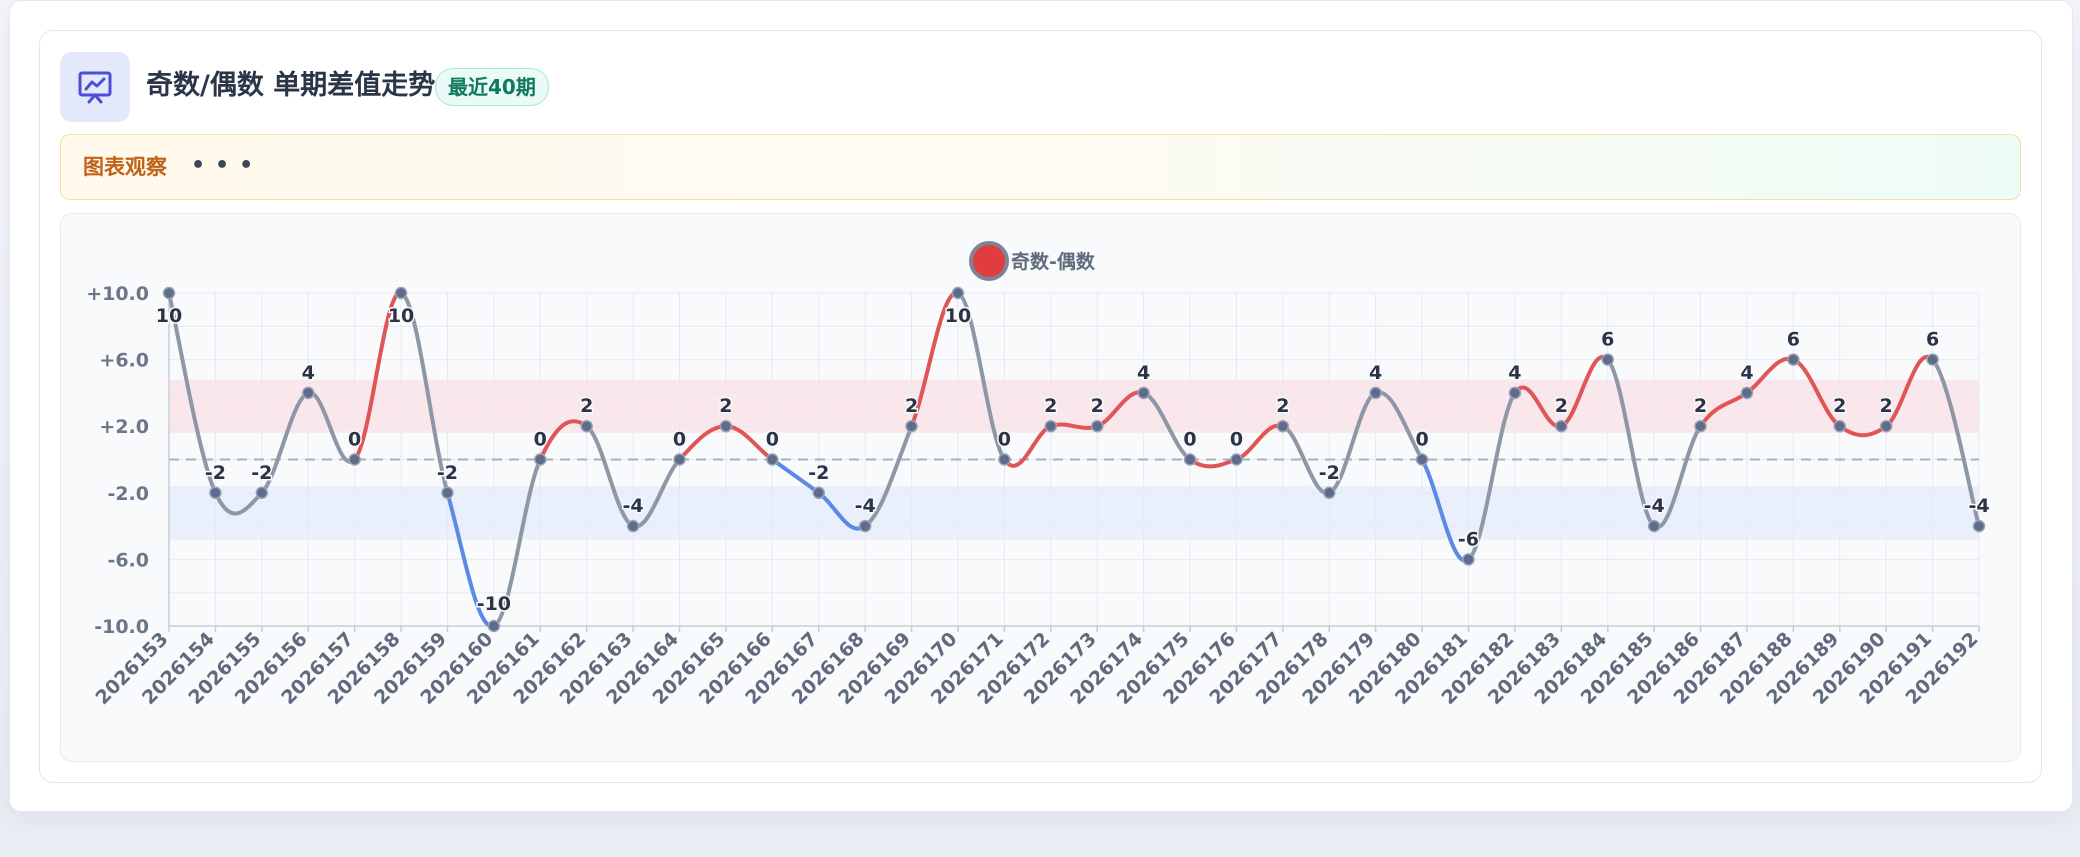  What do you see at coordinates (121, 627) in the screenshot?
I see `y-tick-label: -10.0` at bounding box center [121, 627].